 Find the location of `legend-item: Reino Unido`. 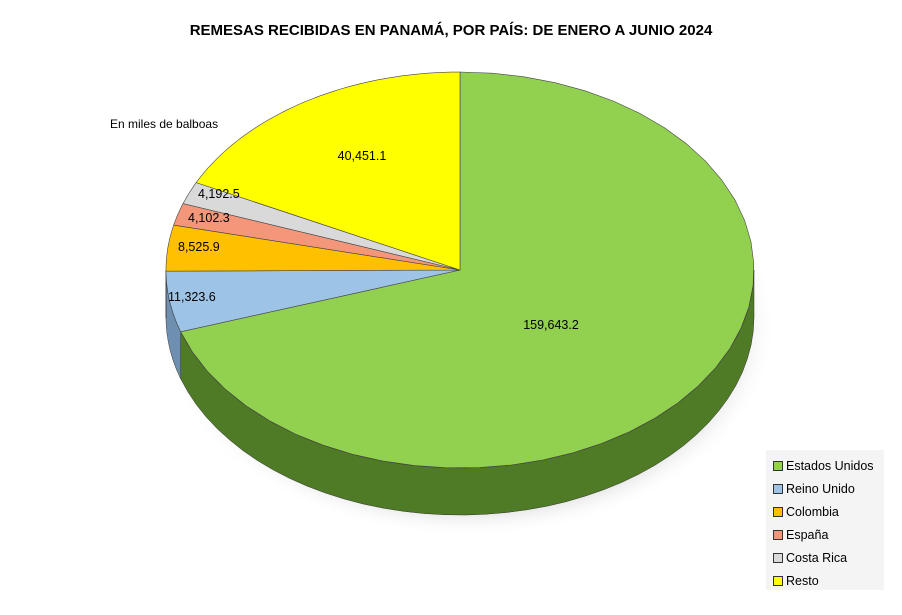

legend-item: Reino Unido is located at coordinates (825, 488).